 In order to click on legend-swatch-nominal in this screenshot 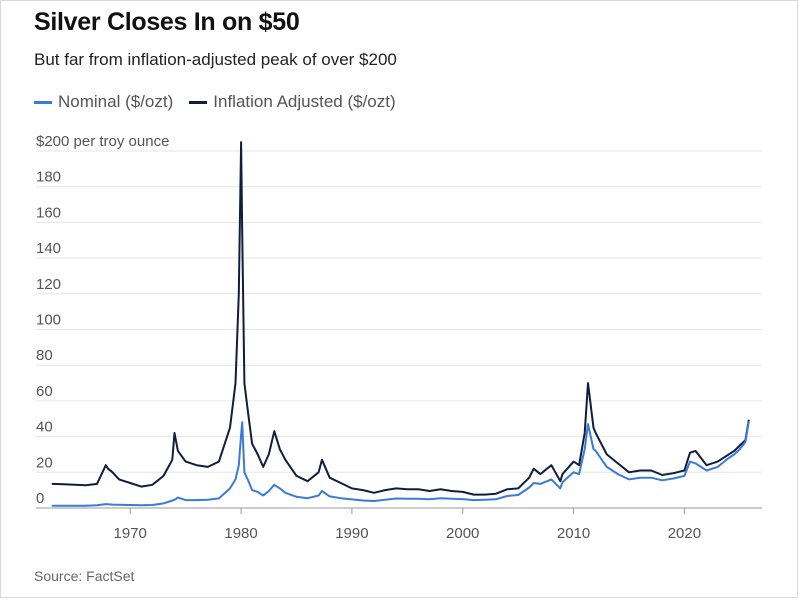, I will do `click(43, 102)`.